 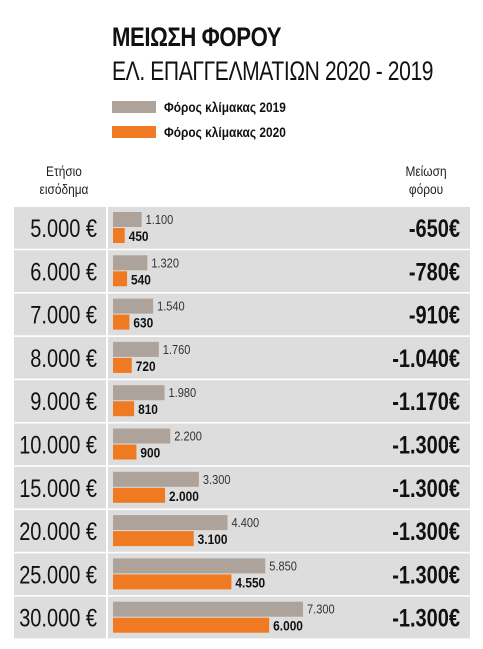 I want to click on legend-label-2019: Φόρος κλίμακας 2019, so click(x=225, y=107).